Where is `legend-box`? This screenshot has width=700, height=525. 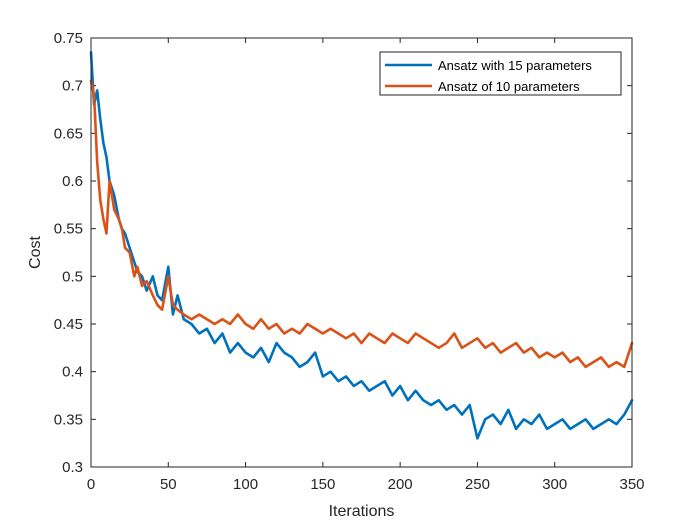 legend-box is located at coordinates (500, 73).